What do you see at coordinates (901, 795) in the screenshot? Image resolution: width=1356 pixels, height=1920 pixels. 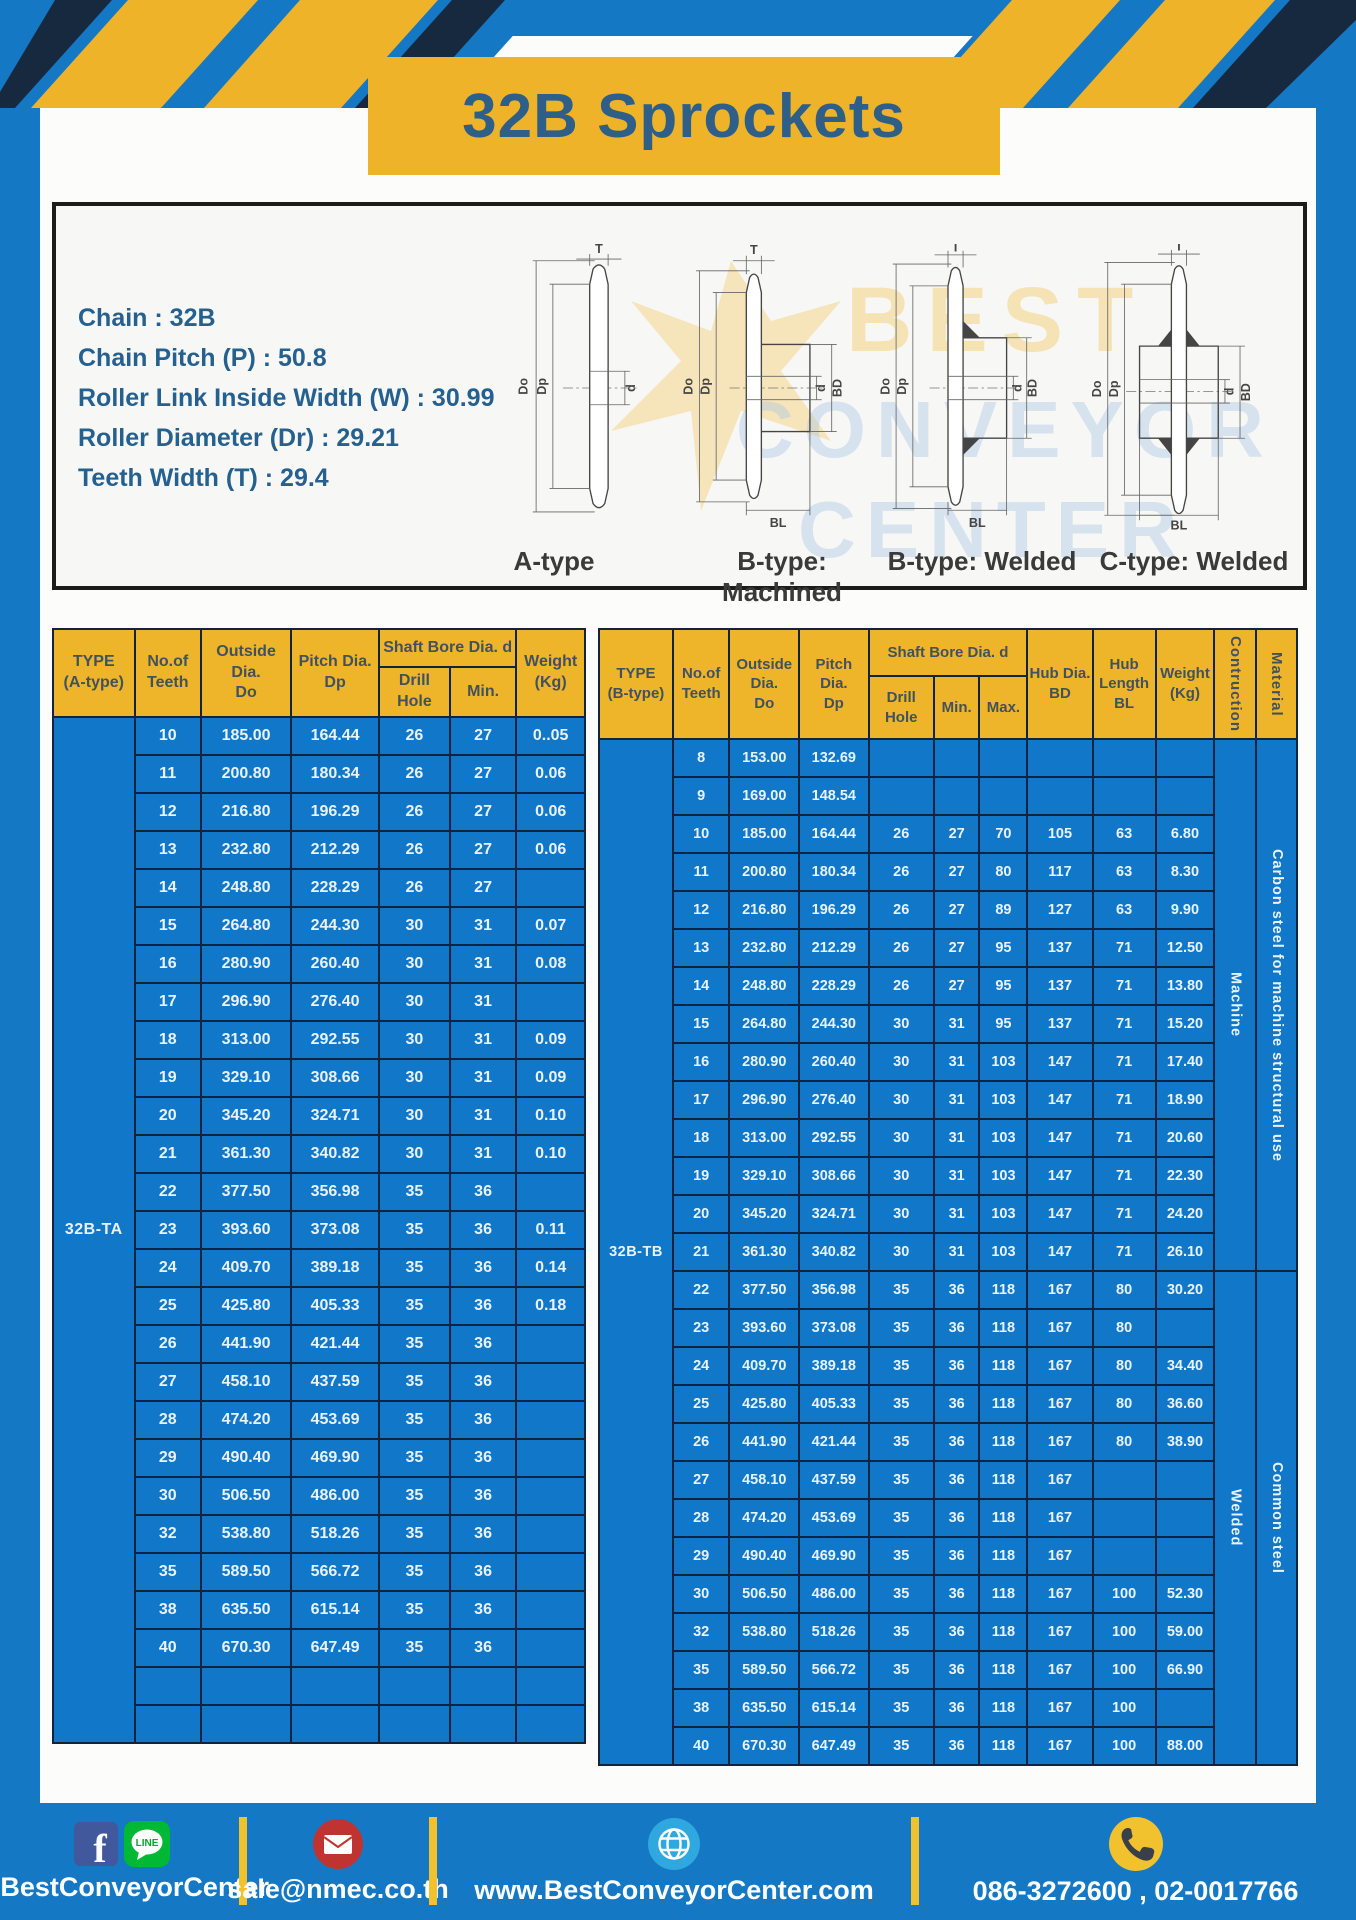 I see `cell-drill-hole` at bounding box center [901, 795].